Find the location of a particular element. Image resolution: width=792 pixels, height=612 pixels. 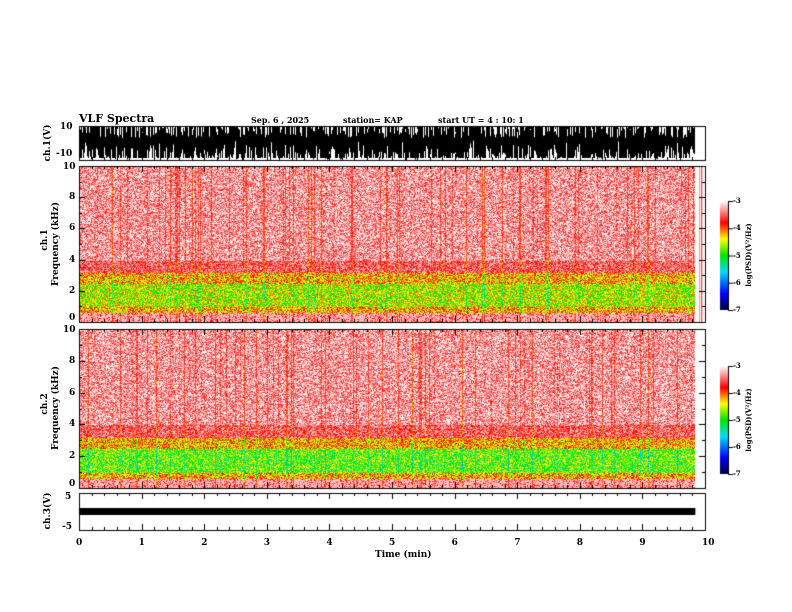

ch1-ytick-8: 8 is located at coordinates (72, 197).